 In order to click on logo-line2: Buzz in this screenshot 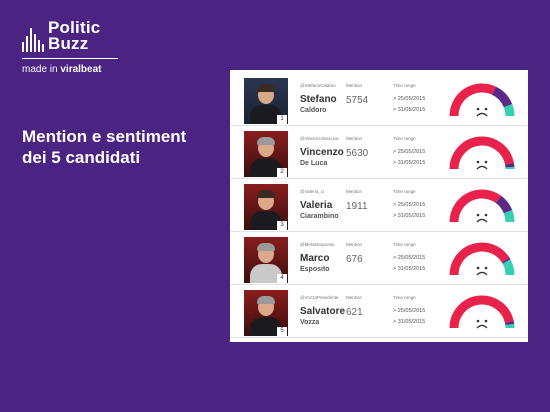, I will do `click(68, 43)`.